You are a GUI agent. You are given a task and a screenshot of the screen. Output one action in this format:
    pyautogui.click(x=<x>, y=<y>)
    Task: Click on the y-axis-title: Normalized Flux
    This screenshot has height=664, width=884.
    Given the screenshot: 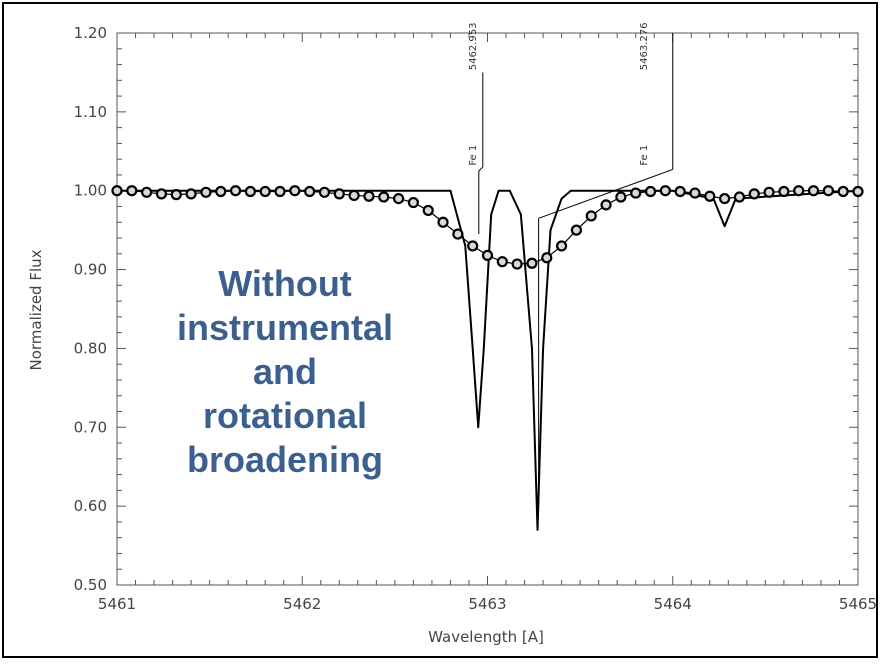 What is the action you would take?
    pyautogui.click(x=36, y=309)
    